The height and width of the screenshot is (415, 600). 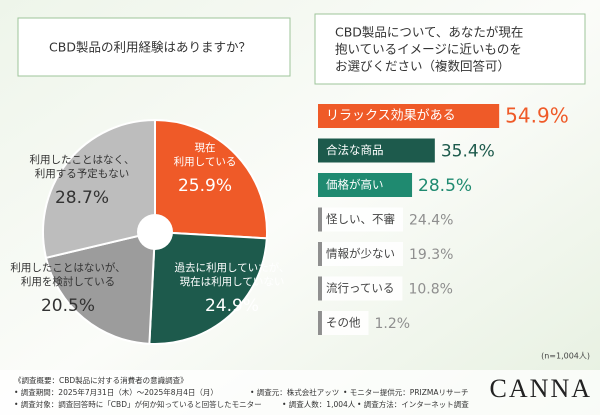 What do you see at coordinates (294, 392) in the screenshot?
I see `footer-item: • 調査元：株式会社アッツ` at bounding box center [294, 392].